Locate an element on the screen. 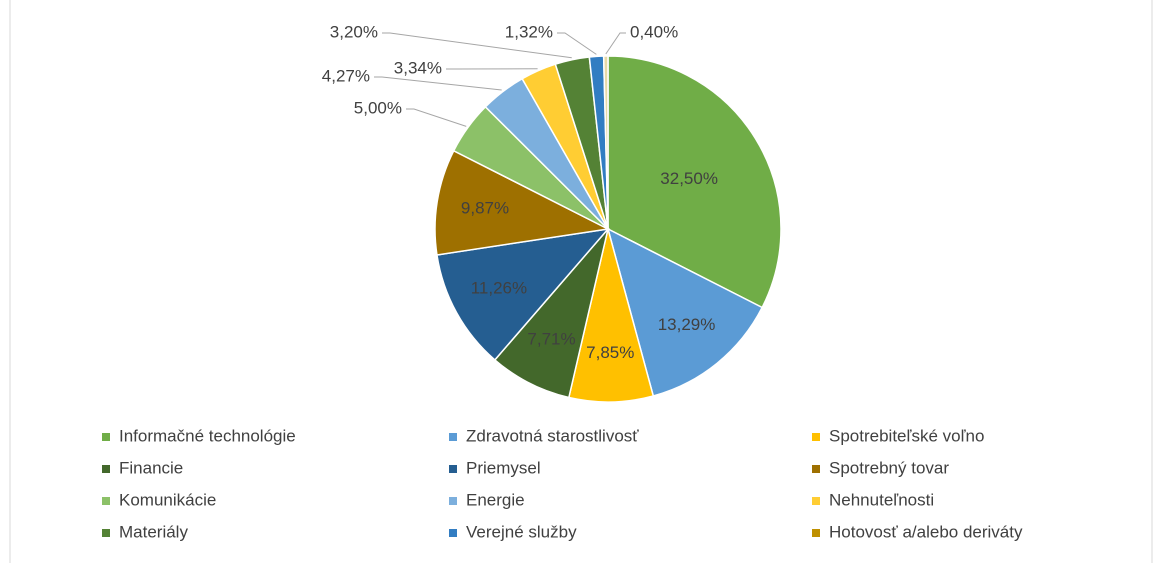 The height and width of the screenshot is (563, 1155). legend-label: Spotrebný tovar is located at coordinates (889, 467).